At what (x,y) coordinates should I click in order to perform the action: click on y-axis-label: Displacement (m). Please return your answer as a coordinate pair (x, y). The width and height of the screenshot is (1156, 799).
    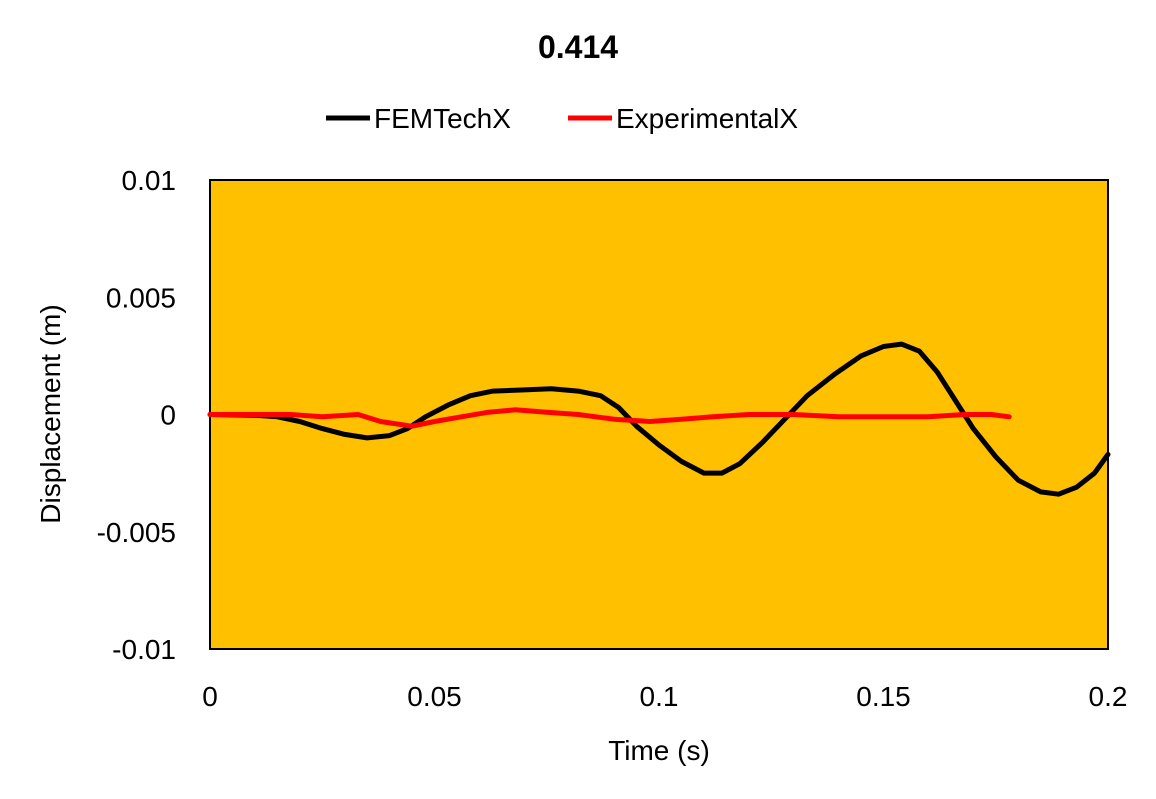
    Looking at the image, I should click on (50, 413).